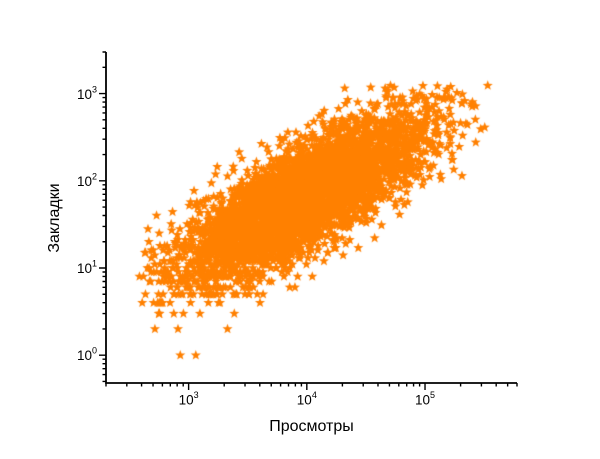  What do you see at coordinates (86, 93) in the screenshot?
I see `y-tick-label: 10³` at bounding box center [86, 93].